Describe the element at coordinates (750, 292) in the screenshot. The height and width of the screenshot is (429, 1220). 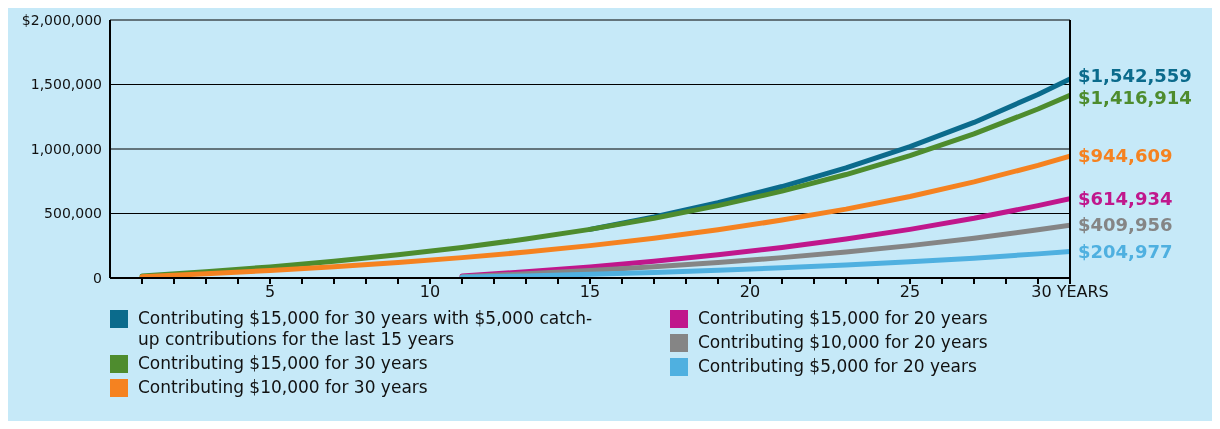
I see `x-tick-label: 20` at that location.